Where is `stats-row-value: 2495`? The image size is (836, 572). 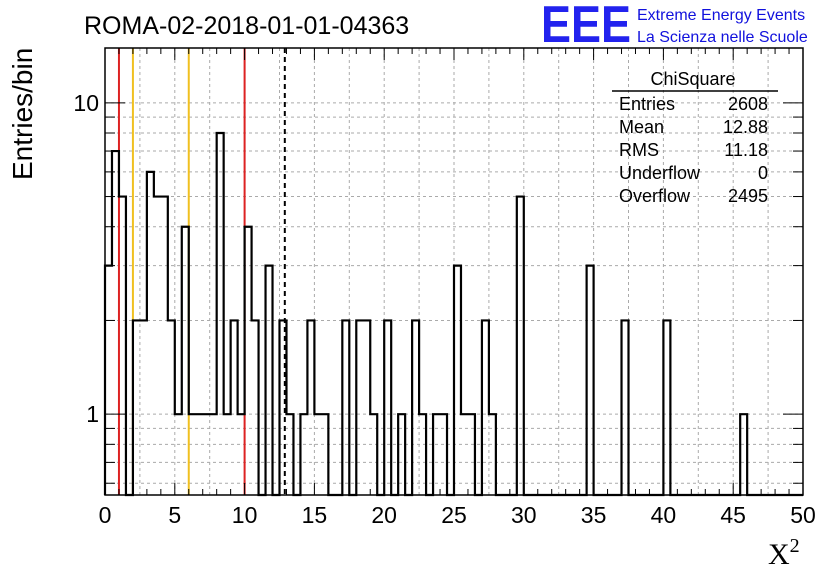 stats-row-value: 2495 is located at coordinates (748, 196).